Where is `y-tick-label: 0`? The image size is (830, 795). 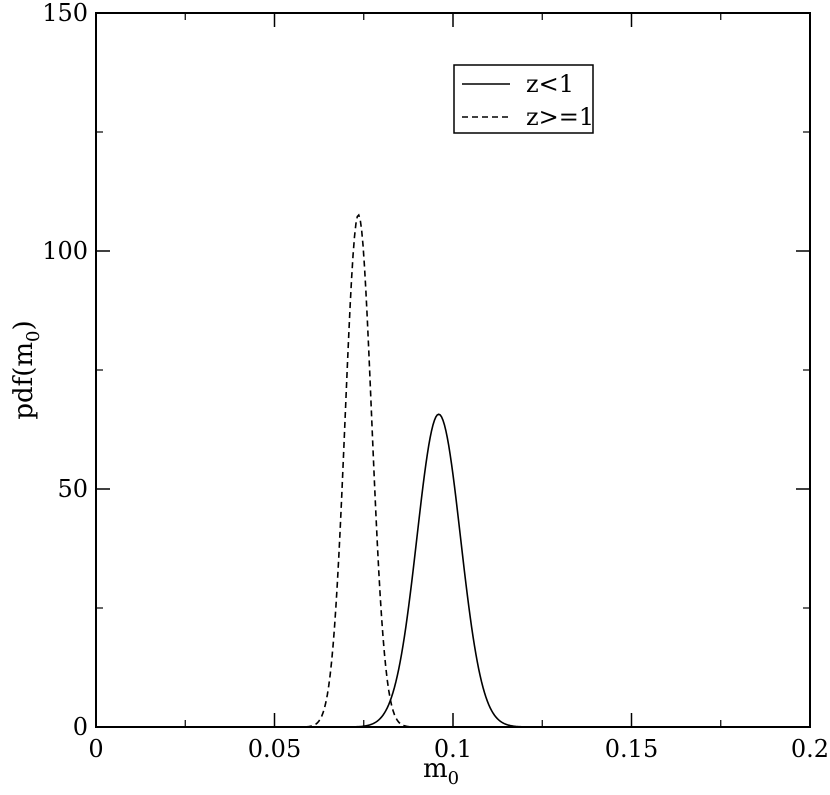 y-tick-label: 0 is located at coordinates (80, 727).